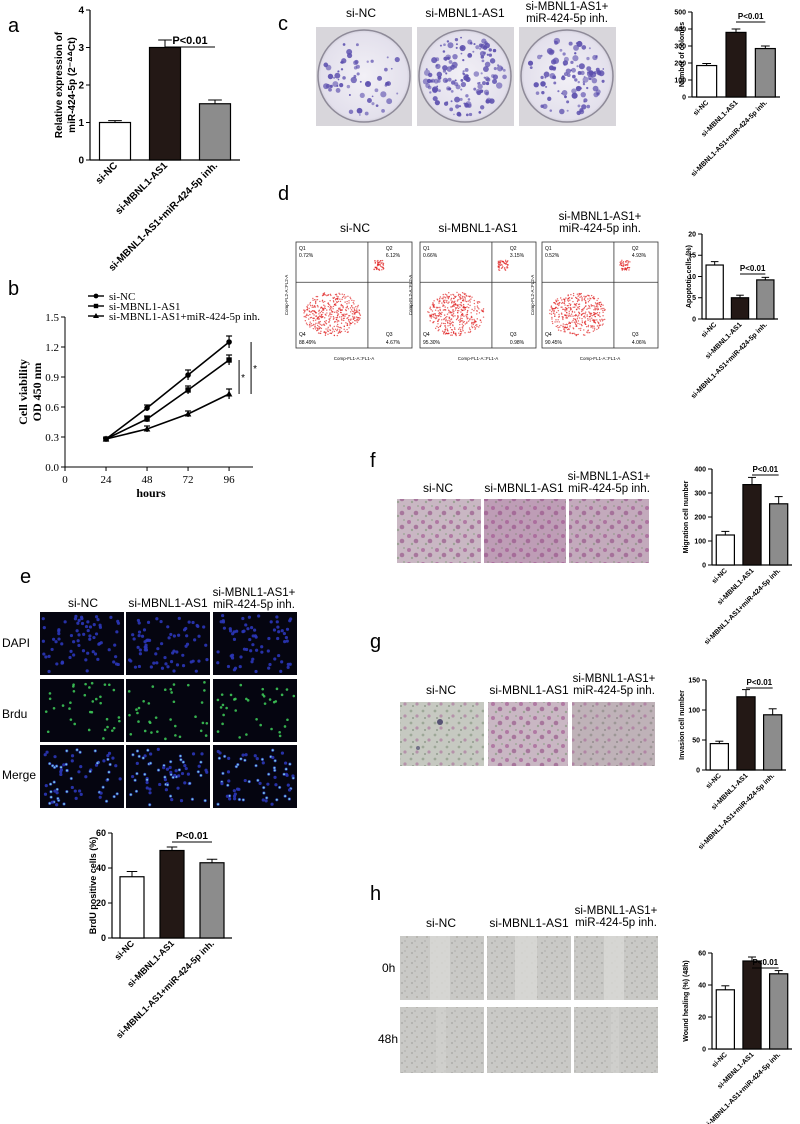 The height and width of the screenshot is (1124, 800). I want to click on significance-label: P<0.01, so click(766, 962).